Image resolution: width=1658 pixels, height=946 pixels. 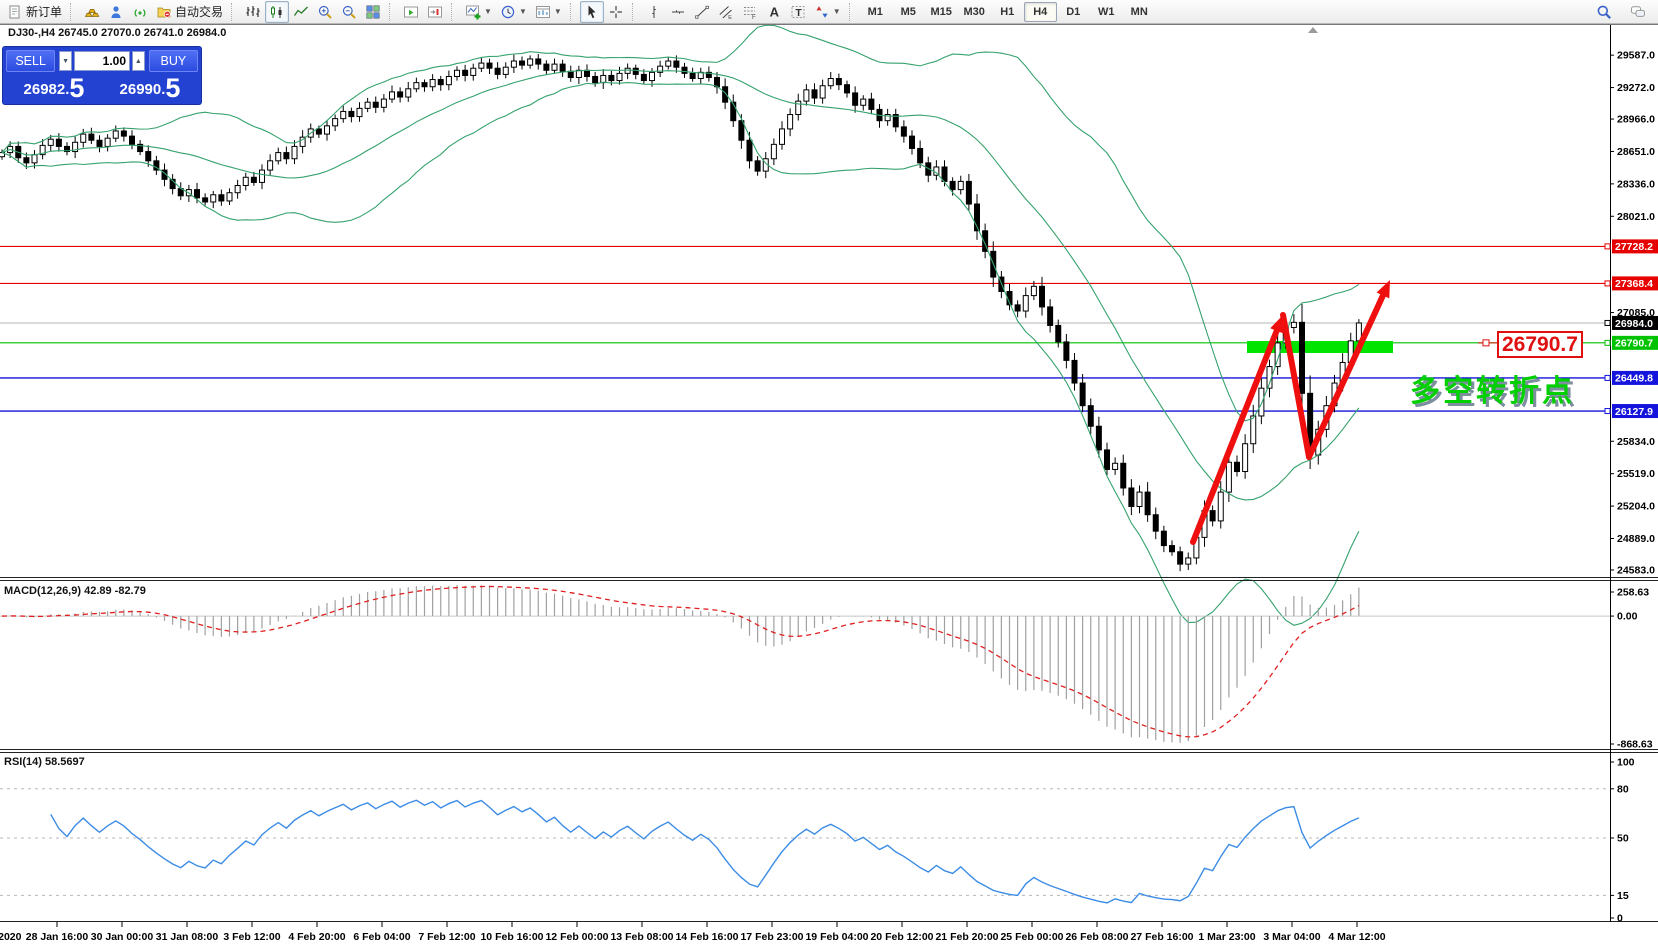 I want to click on macd-indicator-label: MACD(12,26,9) 42.89 -82.79, so click(x=75, y=591).